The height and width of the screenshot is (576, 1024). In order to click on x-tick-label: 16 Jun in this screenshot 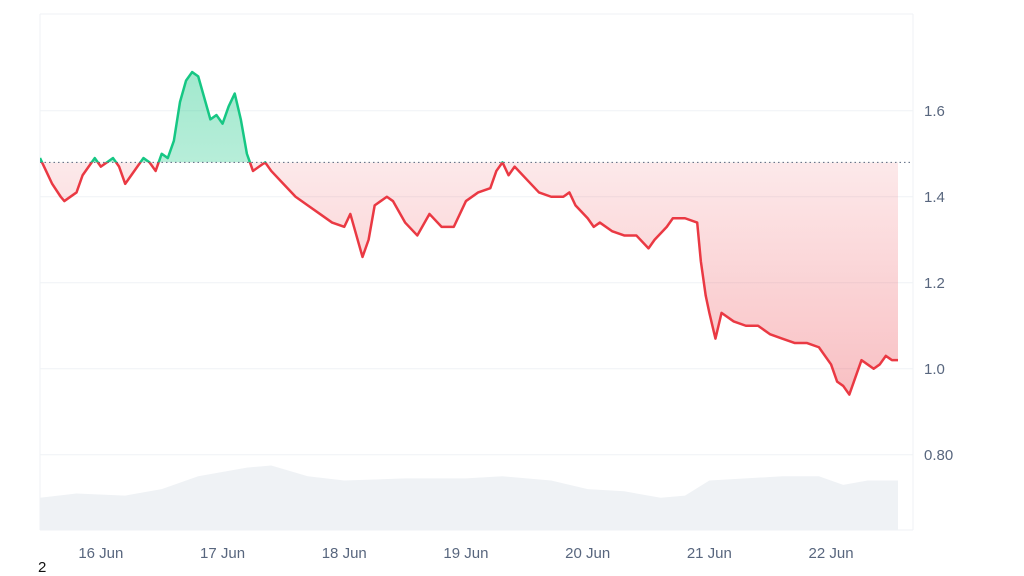, I will do `click(100, 553)`.